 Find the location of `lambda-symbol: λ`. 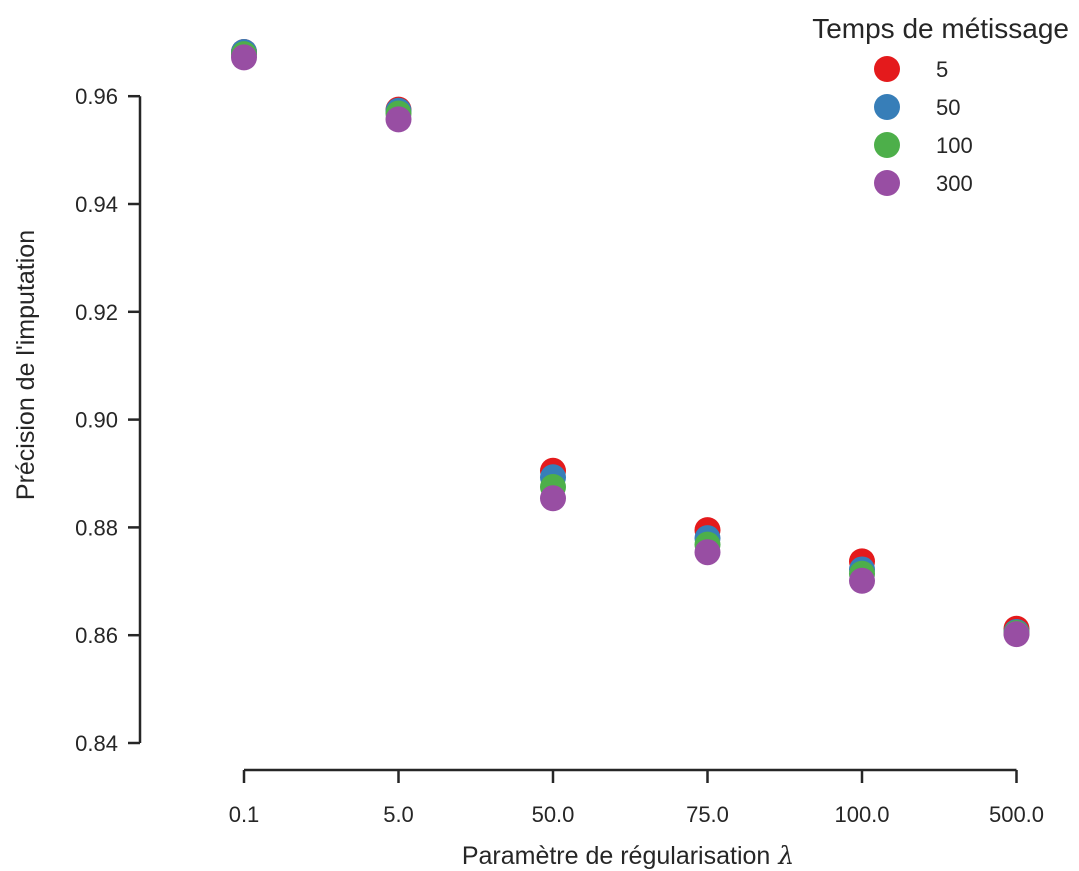

lambda-symbol: λ is located at coordinates (785, 855).